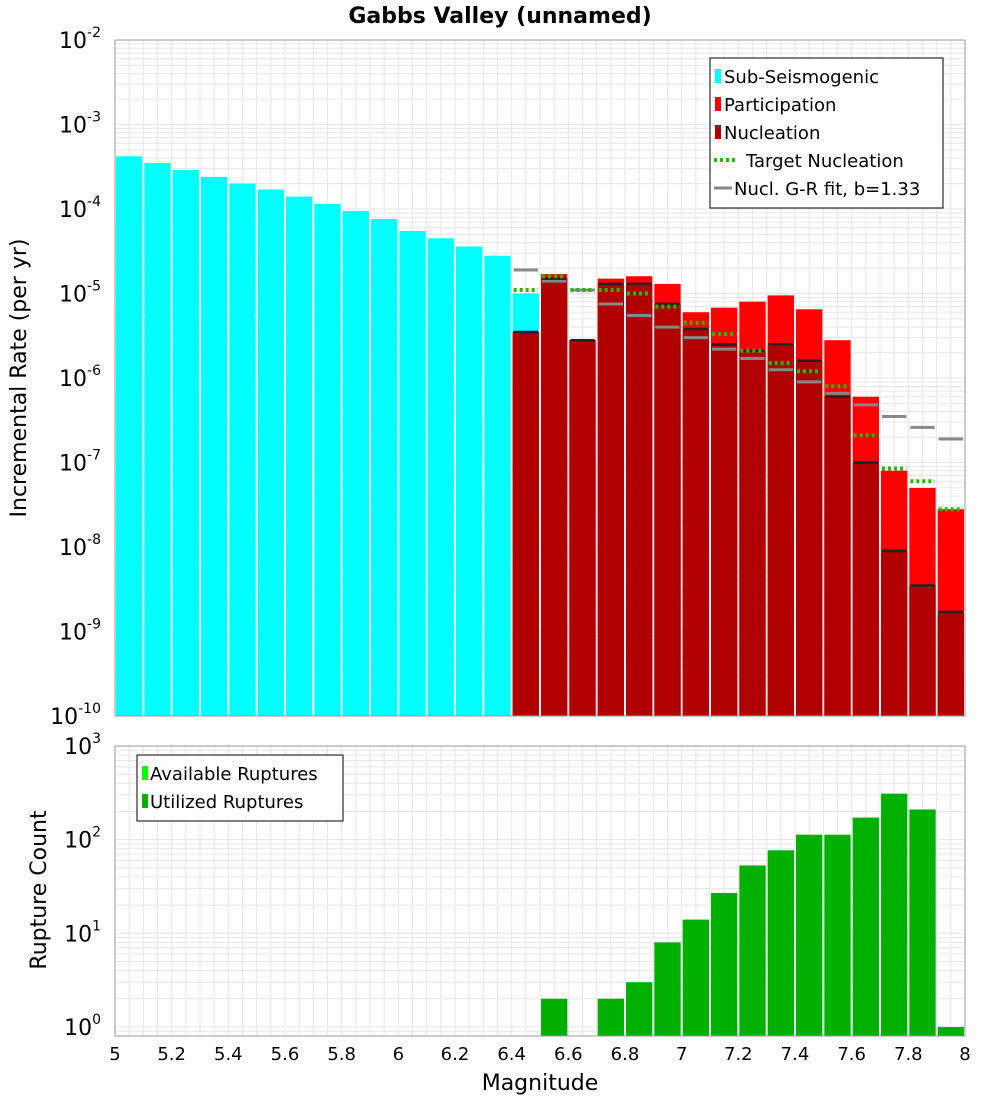 The image size is (1000, 1100). What do you see at coordinates (908, 1054) in the screenshot?
I see `x-tick-label: 7.8` at bounding box center [908, 1054].